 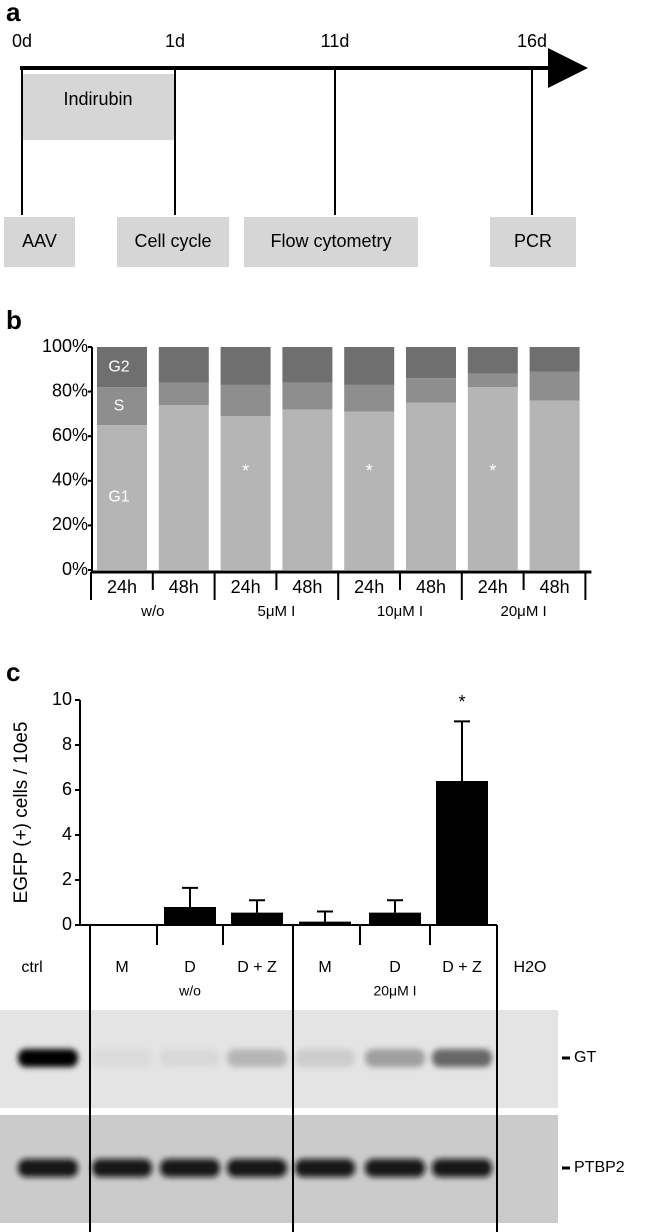 What do you see at coordinates (67, 879) in the screenshot?
I see `y-tick-label: 2` at bounding box center [67, 879].